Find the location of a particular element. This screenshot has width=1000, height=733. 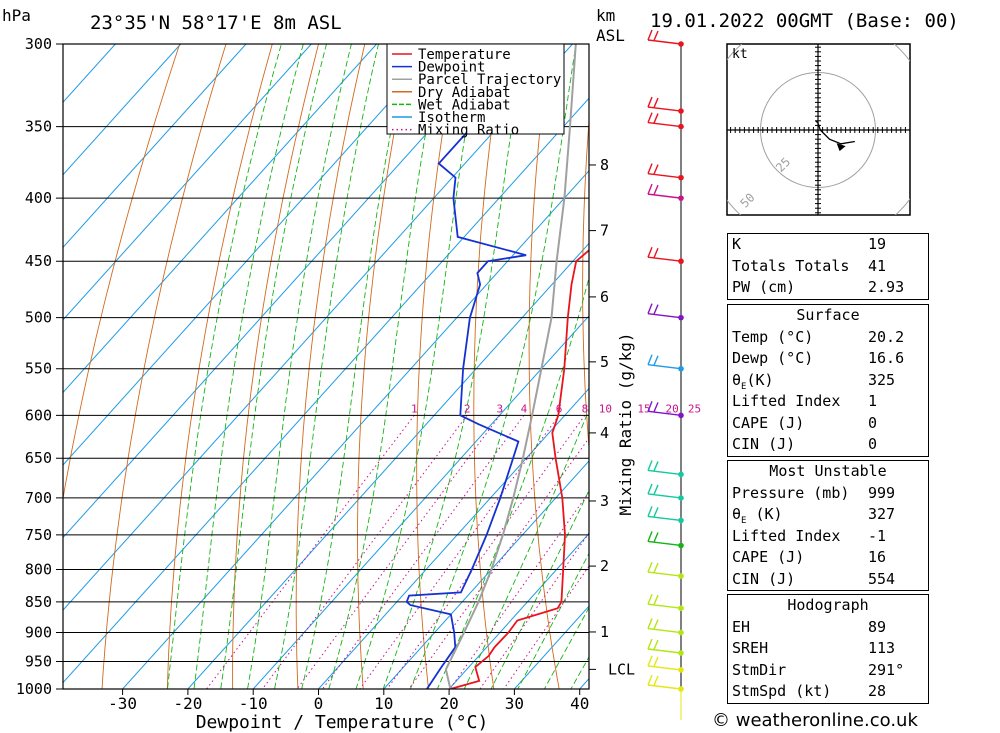

credit-link: © weatheronline.co.uk is located at coordinates (815, 720).